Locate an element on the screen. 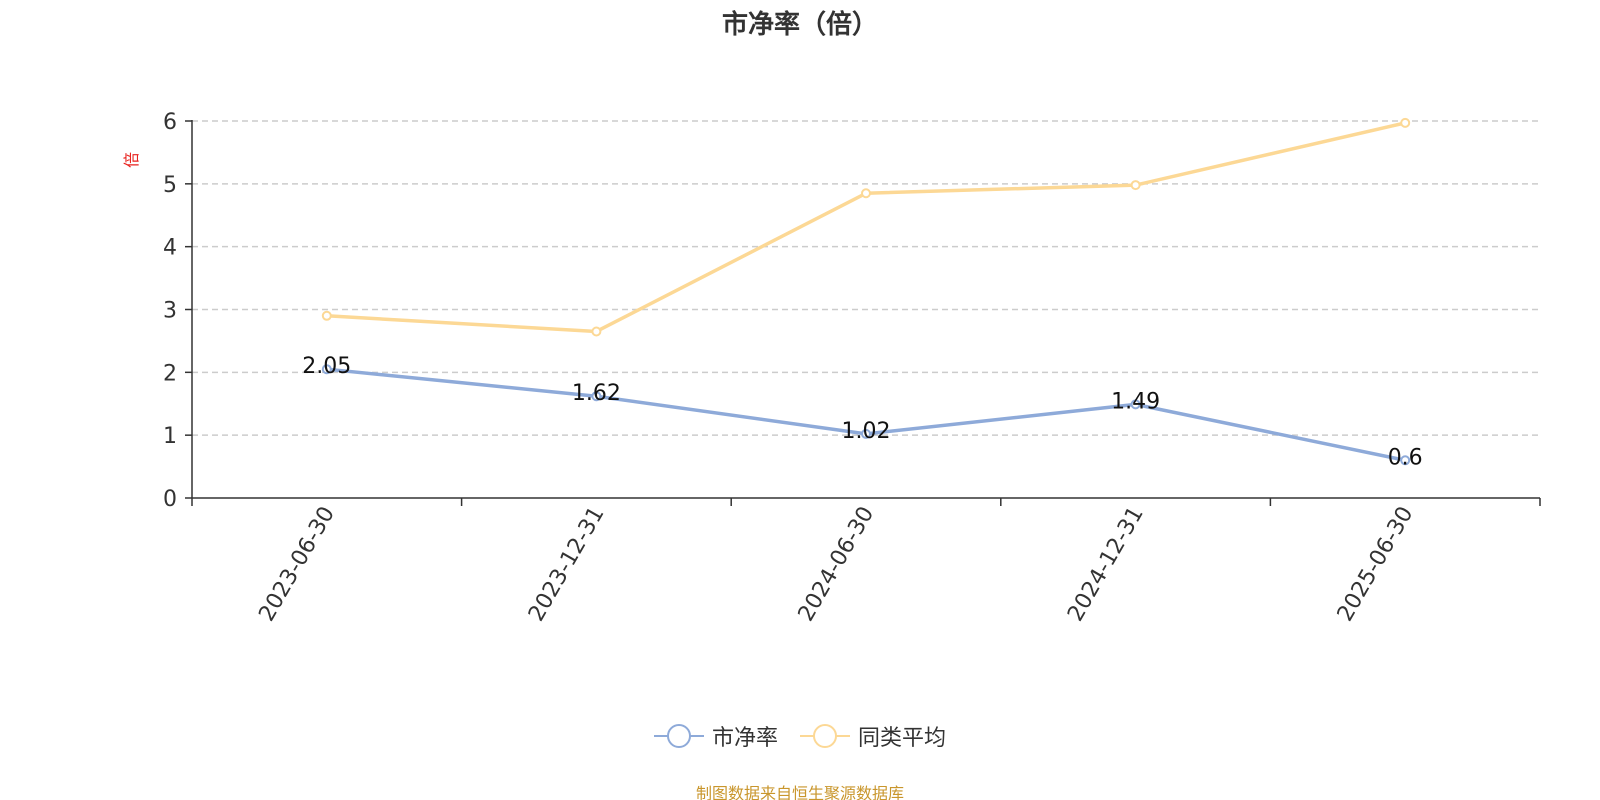 Image resolution: width=1600 pixels, height=800 pixels. y-tick-label: 5 is located at coordinates (170, 185).